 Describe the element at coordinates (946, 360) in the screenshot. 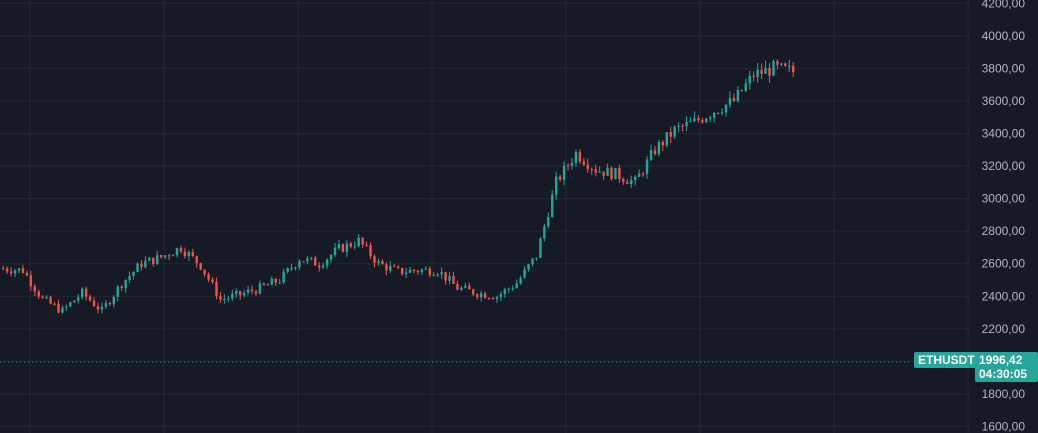

I see `symbol-badge: ETHUSDT` at that location.